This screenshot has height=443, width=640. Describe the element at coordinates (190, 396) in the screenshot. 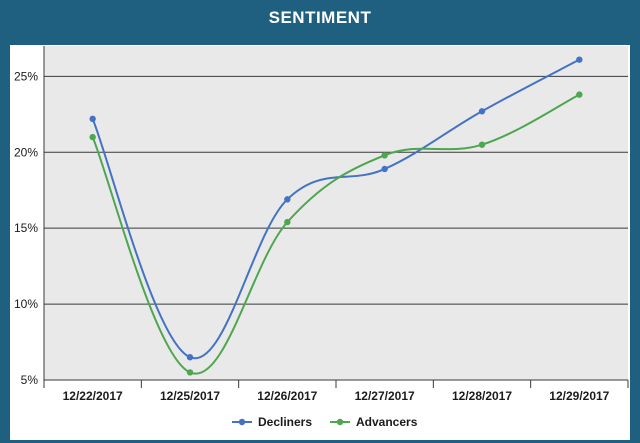

I see `x-tick-label: 12/25/2017` at that location.